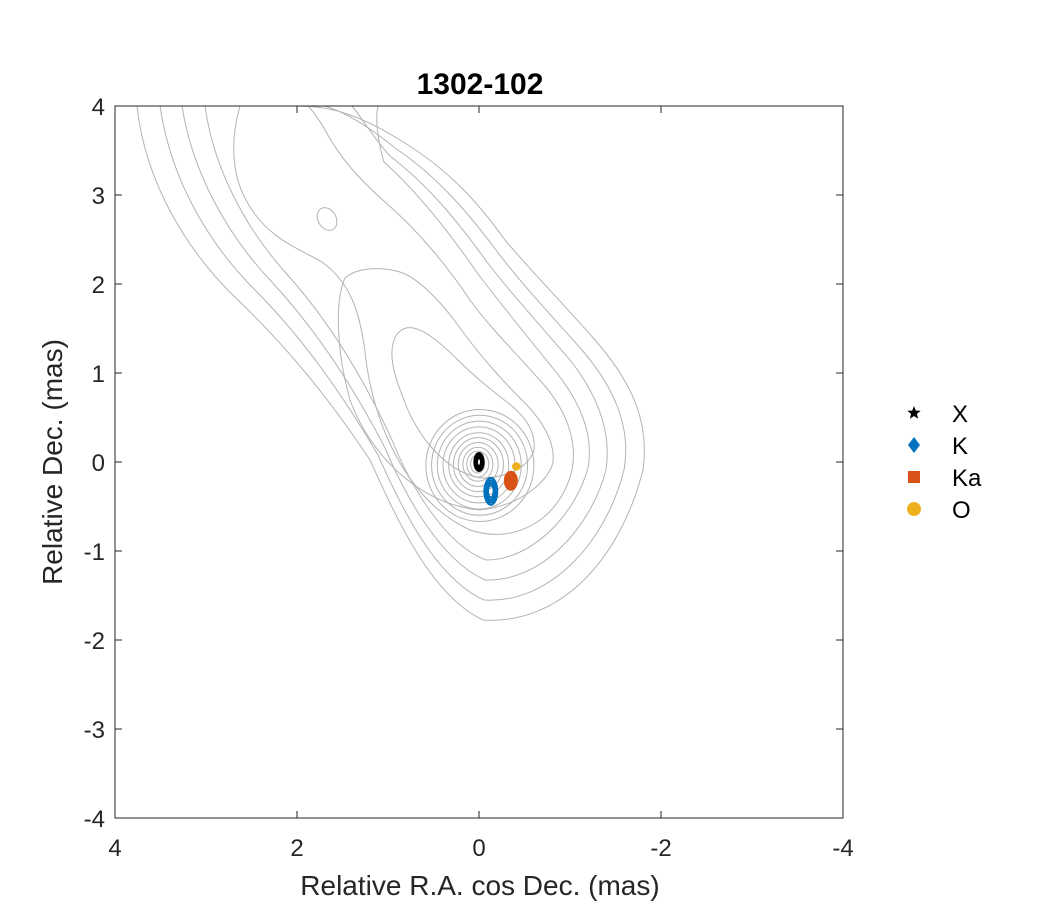 This screenshot has width=1042, height=924. What do you see at coordinates (478, 848) in the screenshot?
I see `x-tick-label: 0` at bounding box center [478, 848].